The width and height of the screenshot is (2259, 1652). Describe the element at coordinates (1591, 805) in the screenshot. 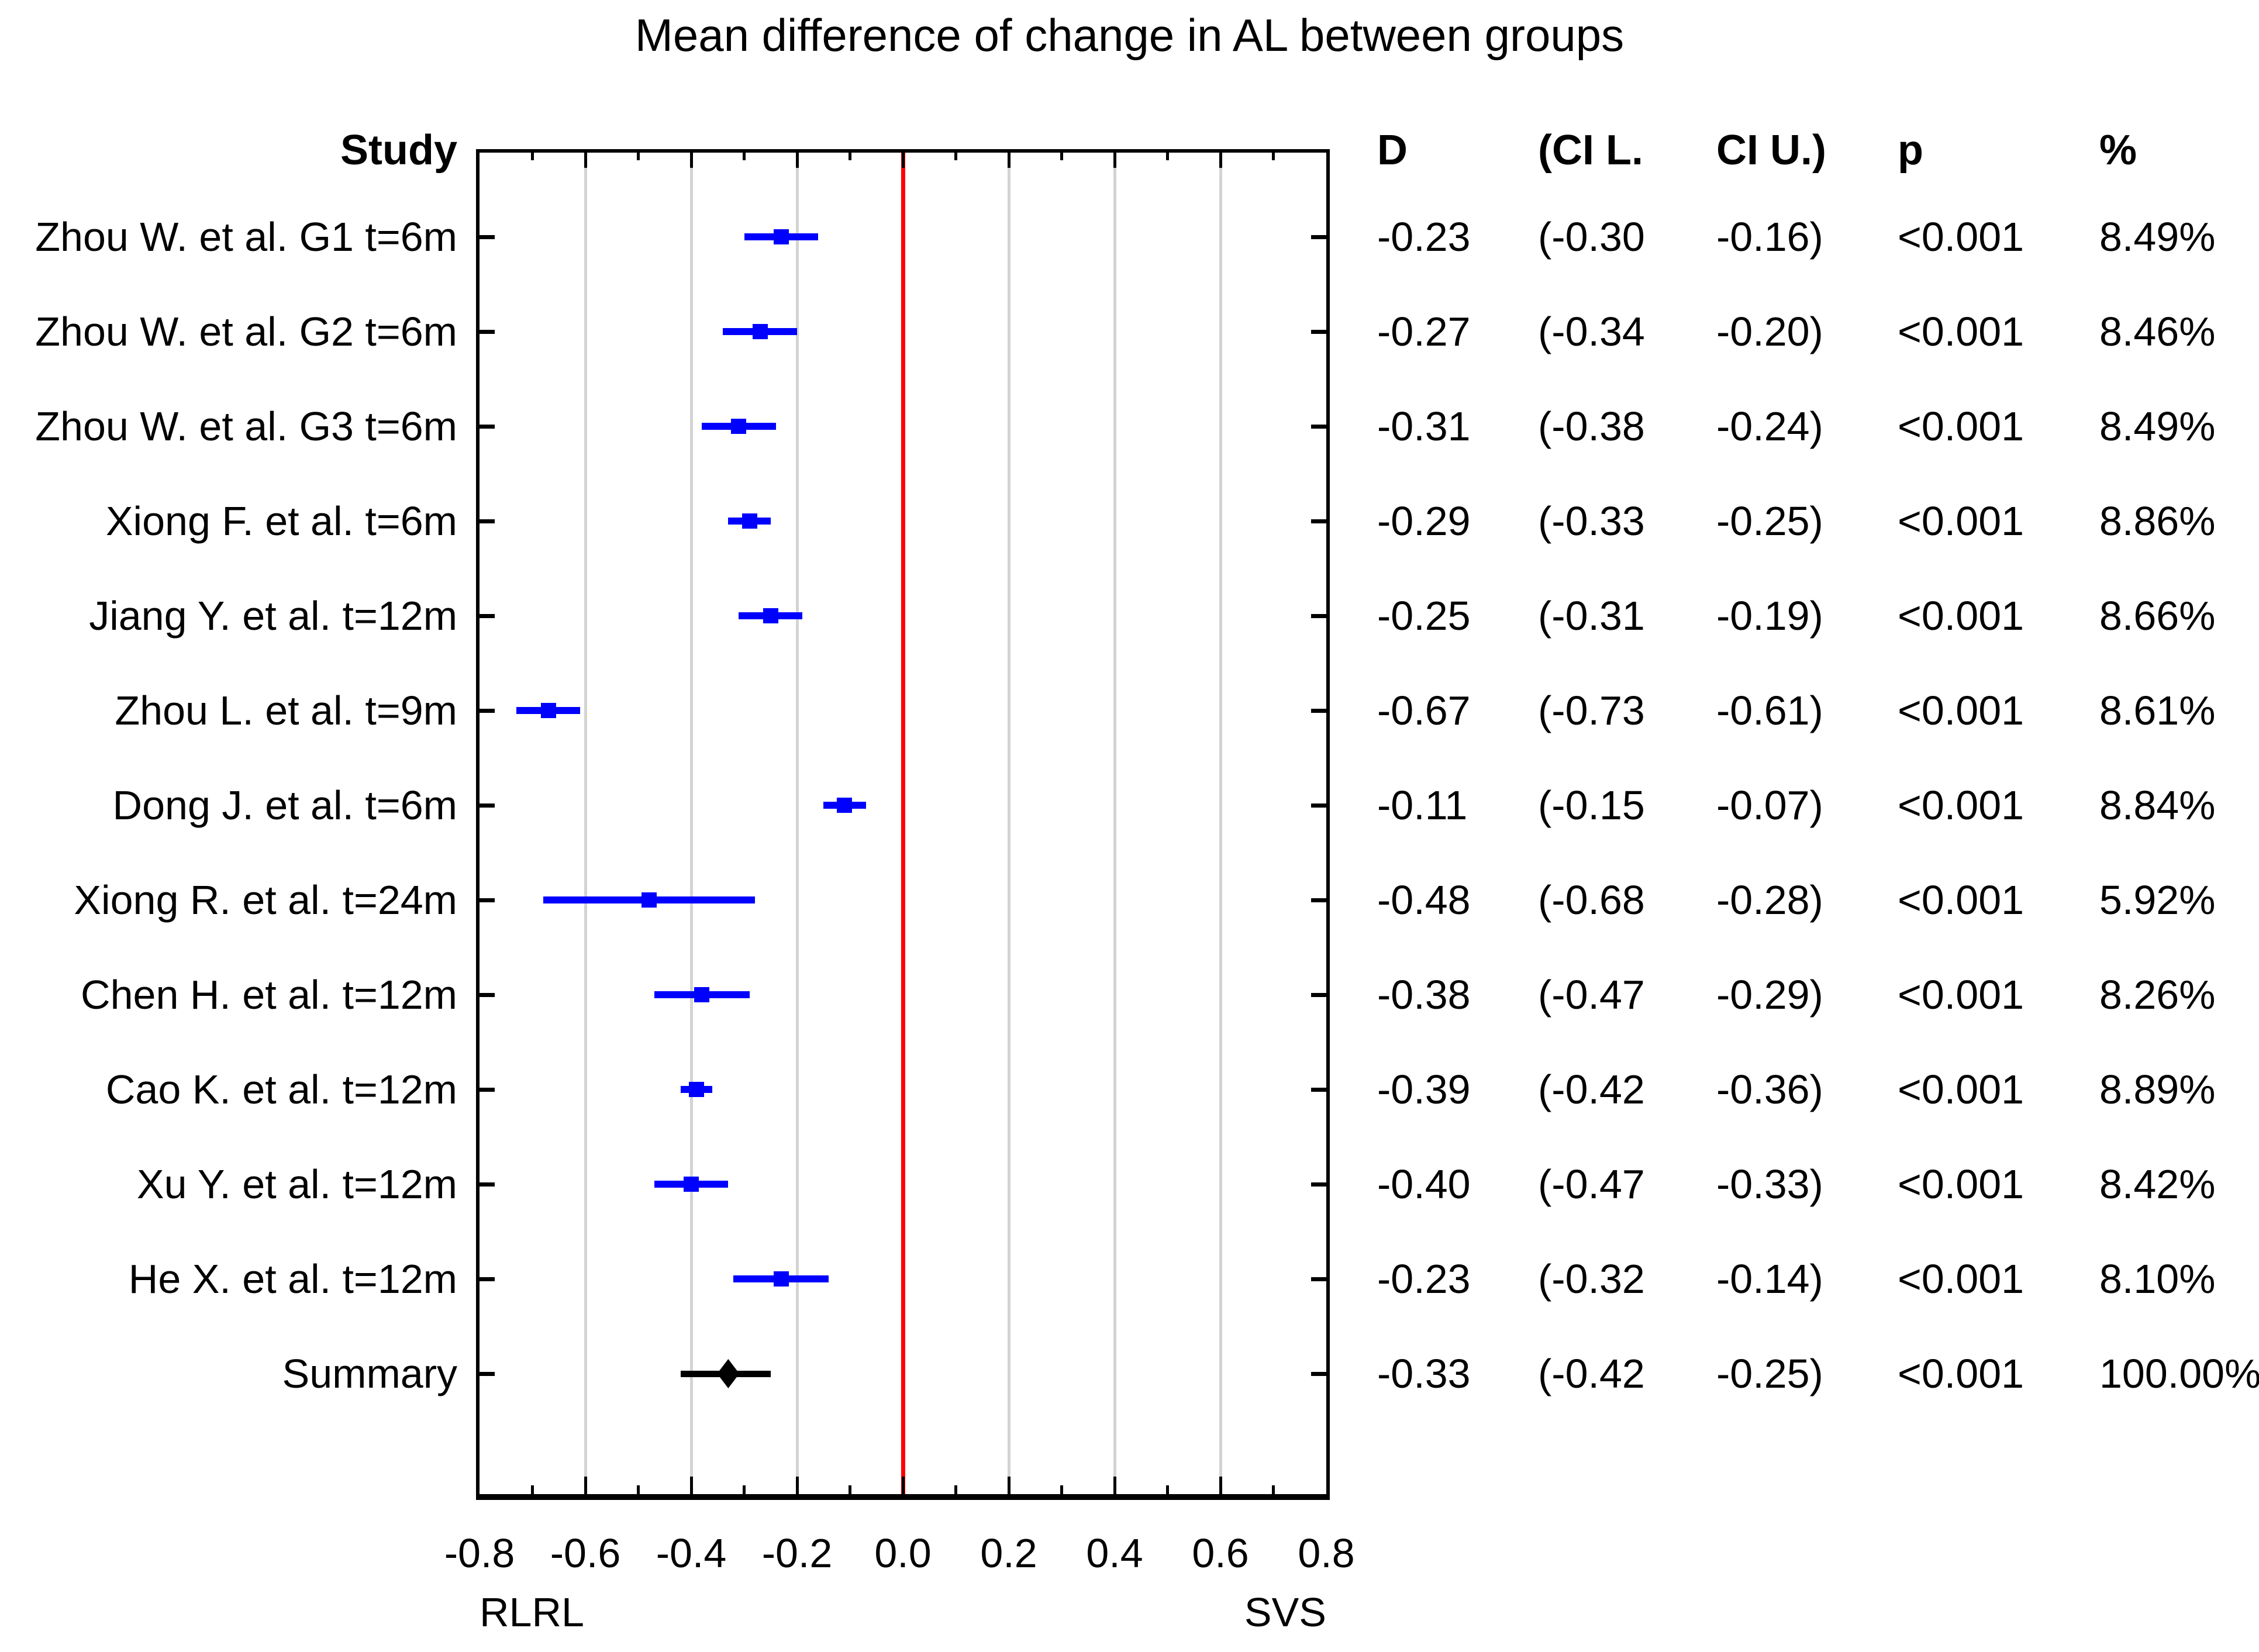

I see `ci-lower-value: (-0.15` at that location.